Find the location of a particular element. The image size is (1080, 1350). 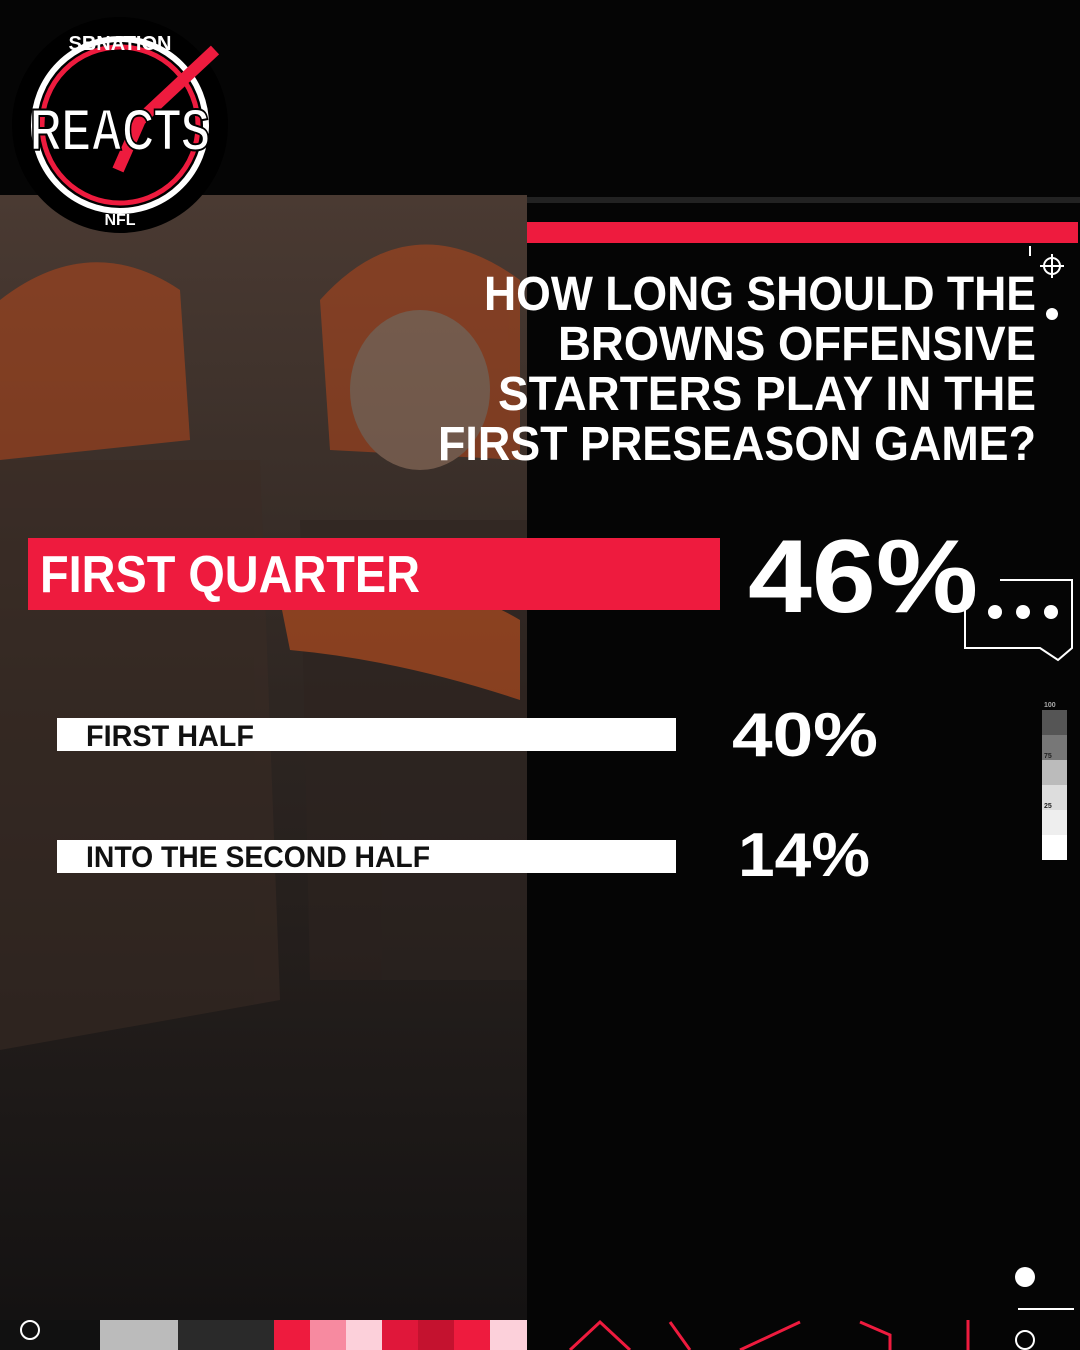

rule is located at coordinates (803, 200).